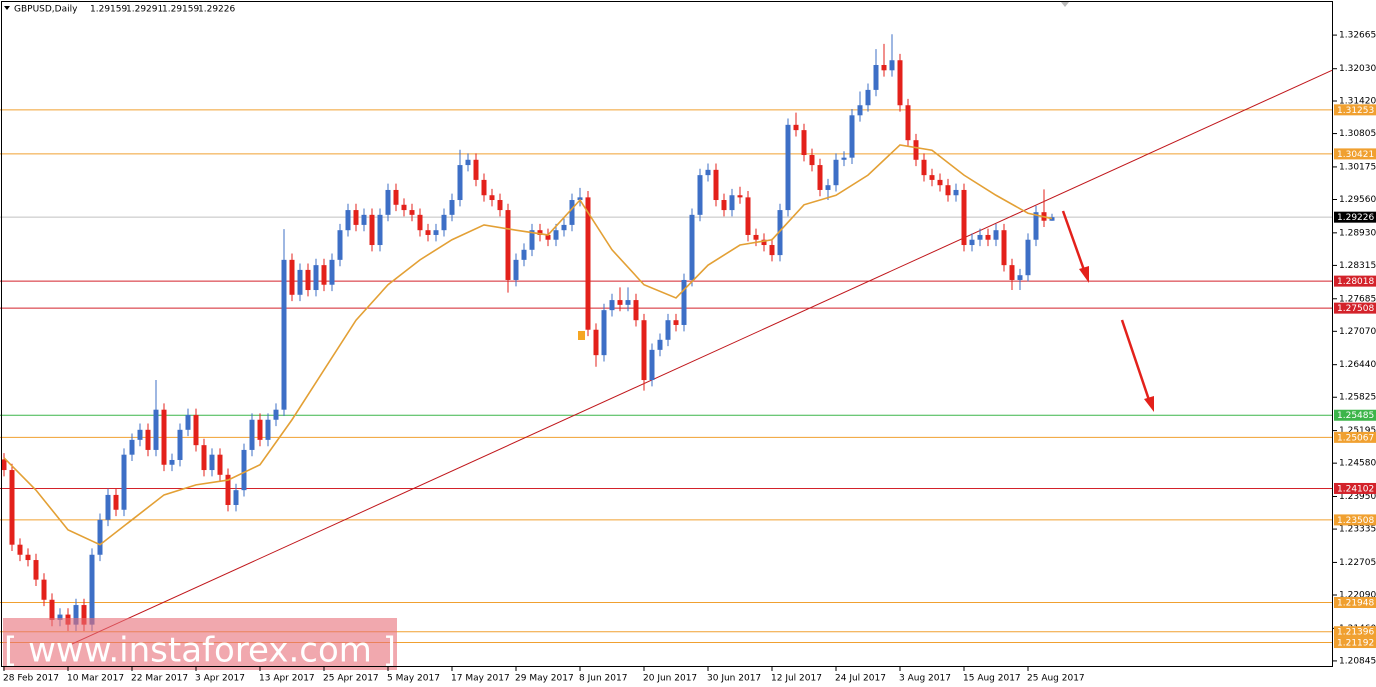  Describe the element at coordinates (1357, 595) in the screenshot. I see `y-tick-label: 1.22090` at that location.